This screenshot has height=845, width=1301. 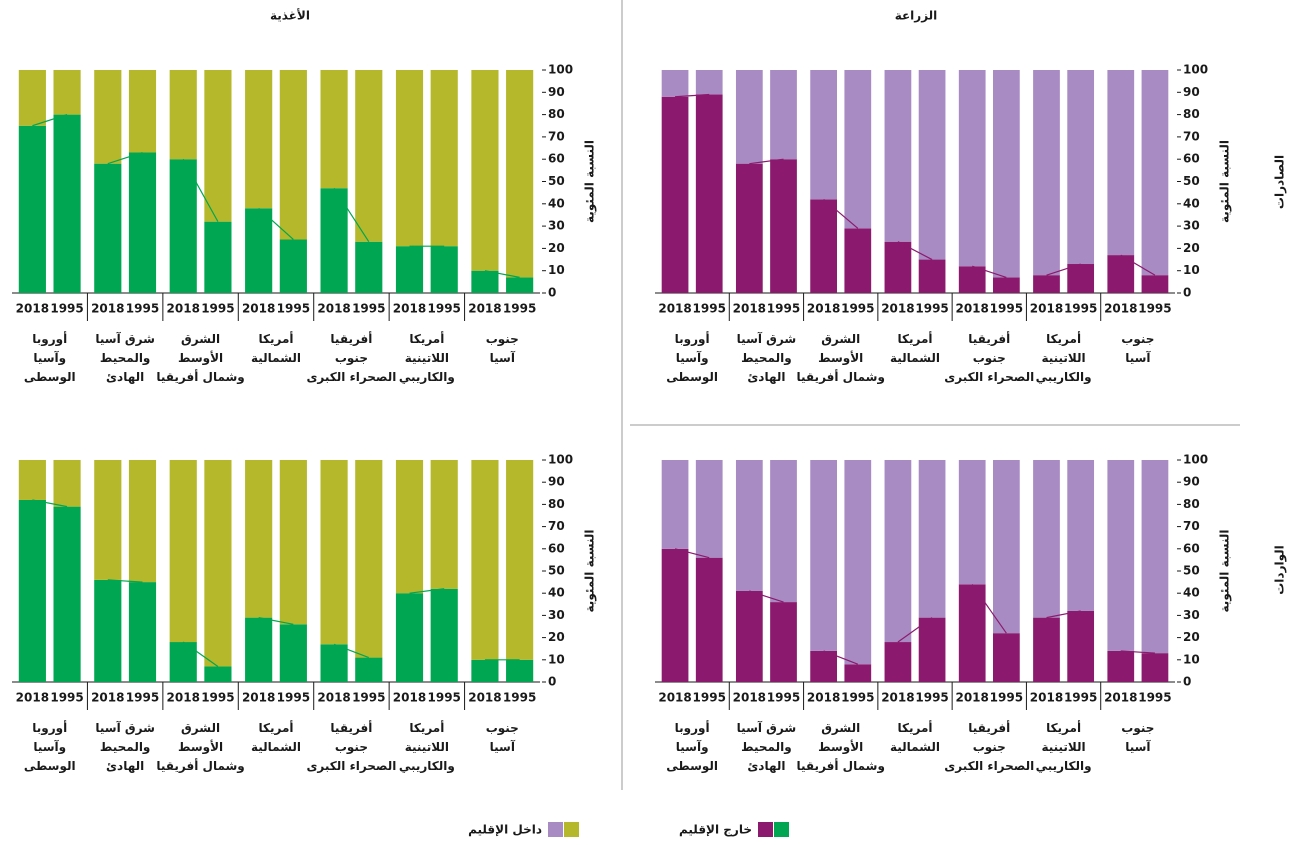 I want to click on y-tick-label: 40, so click(x=556, y=593).